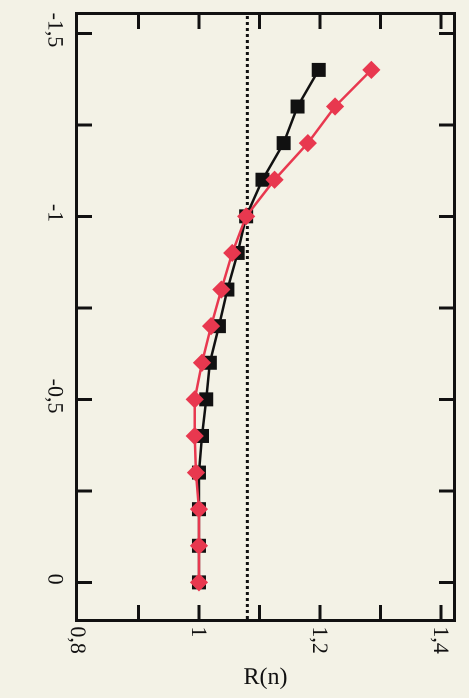 This screenshot has height=698, width=469. What do you see at coordinates (199, 632) in the screenshot?
I see `x-tick-label: 1` at bounding box center [199, 632].